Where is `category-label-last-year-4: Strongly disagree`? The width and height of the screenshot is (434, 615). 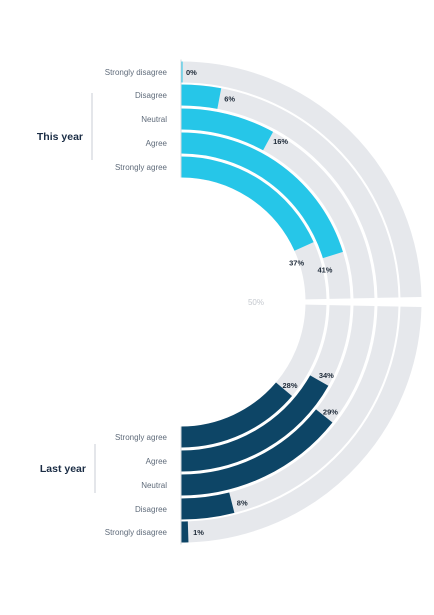 category-label-last-year-4: Strongly disagree is located at coordinates (136, 532).